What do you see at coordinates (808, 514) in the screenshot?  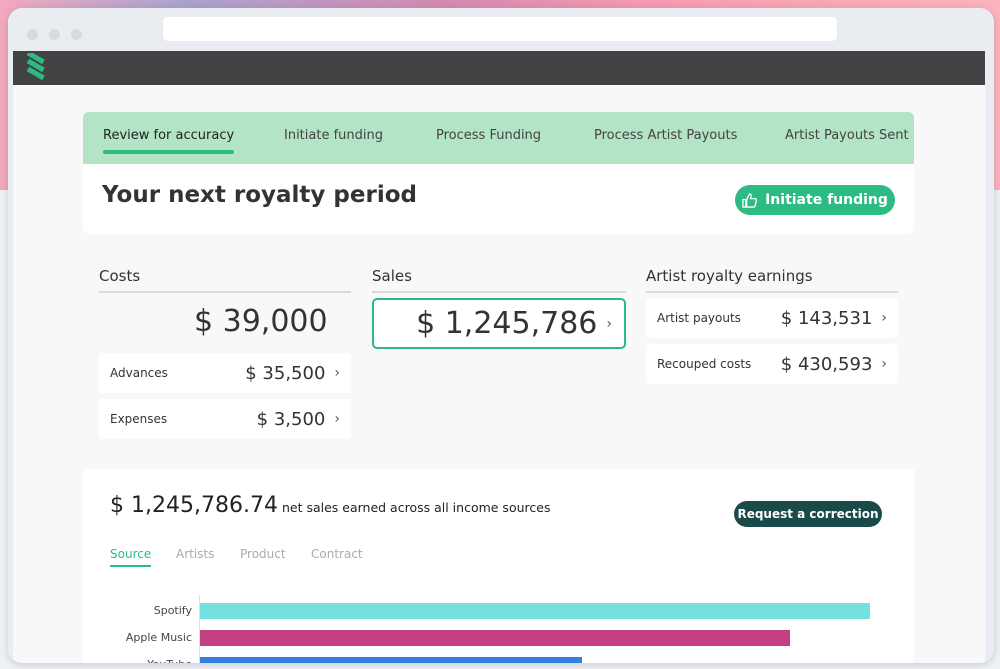 I see `request-correction-button: Request a correction` at bounding box center [808, 514].